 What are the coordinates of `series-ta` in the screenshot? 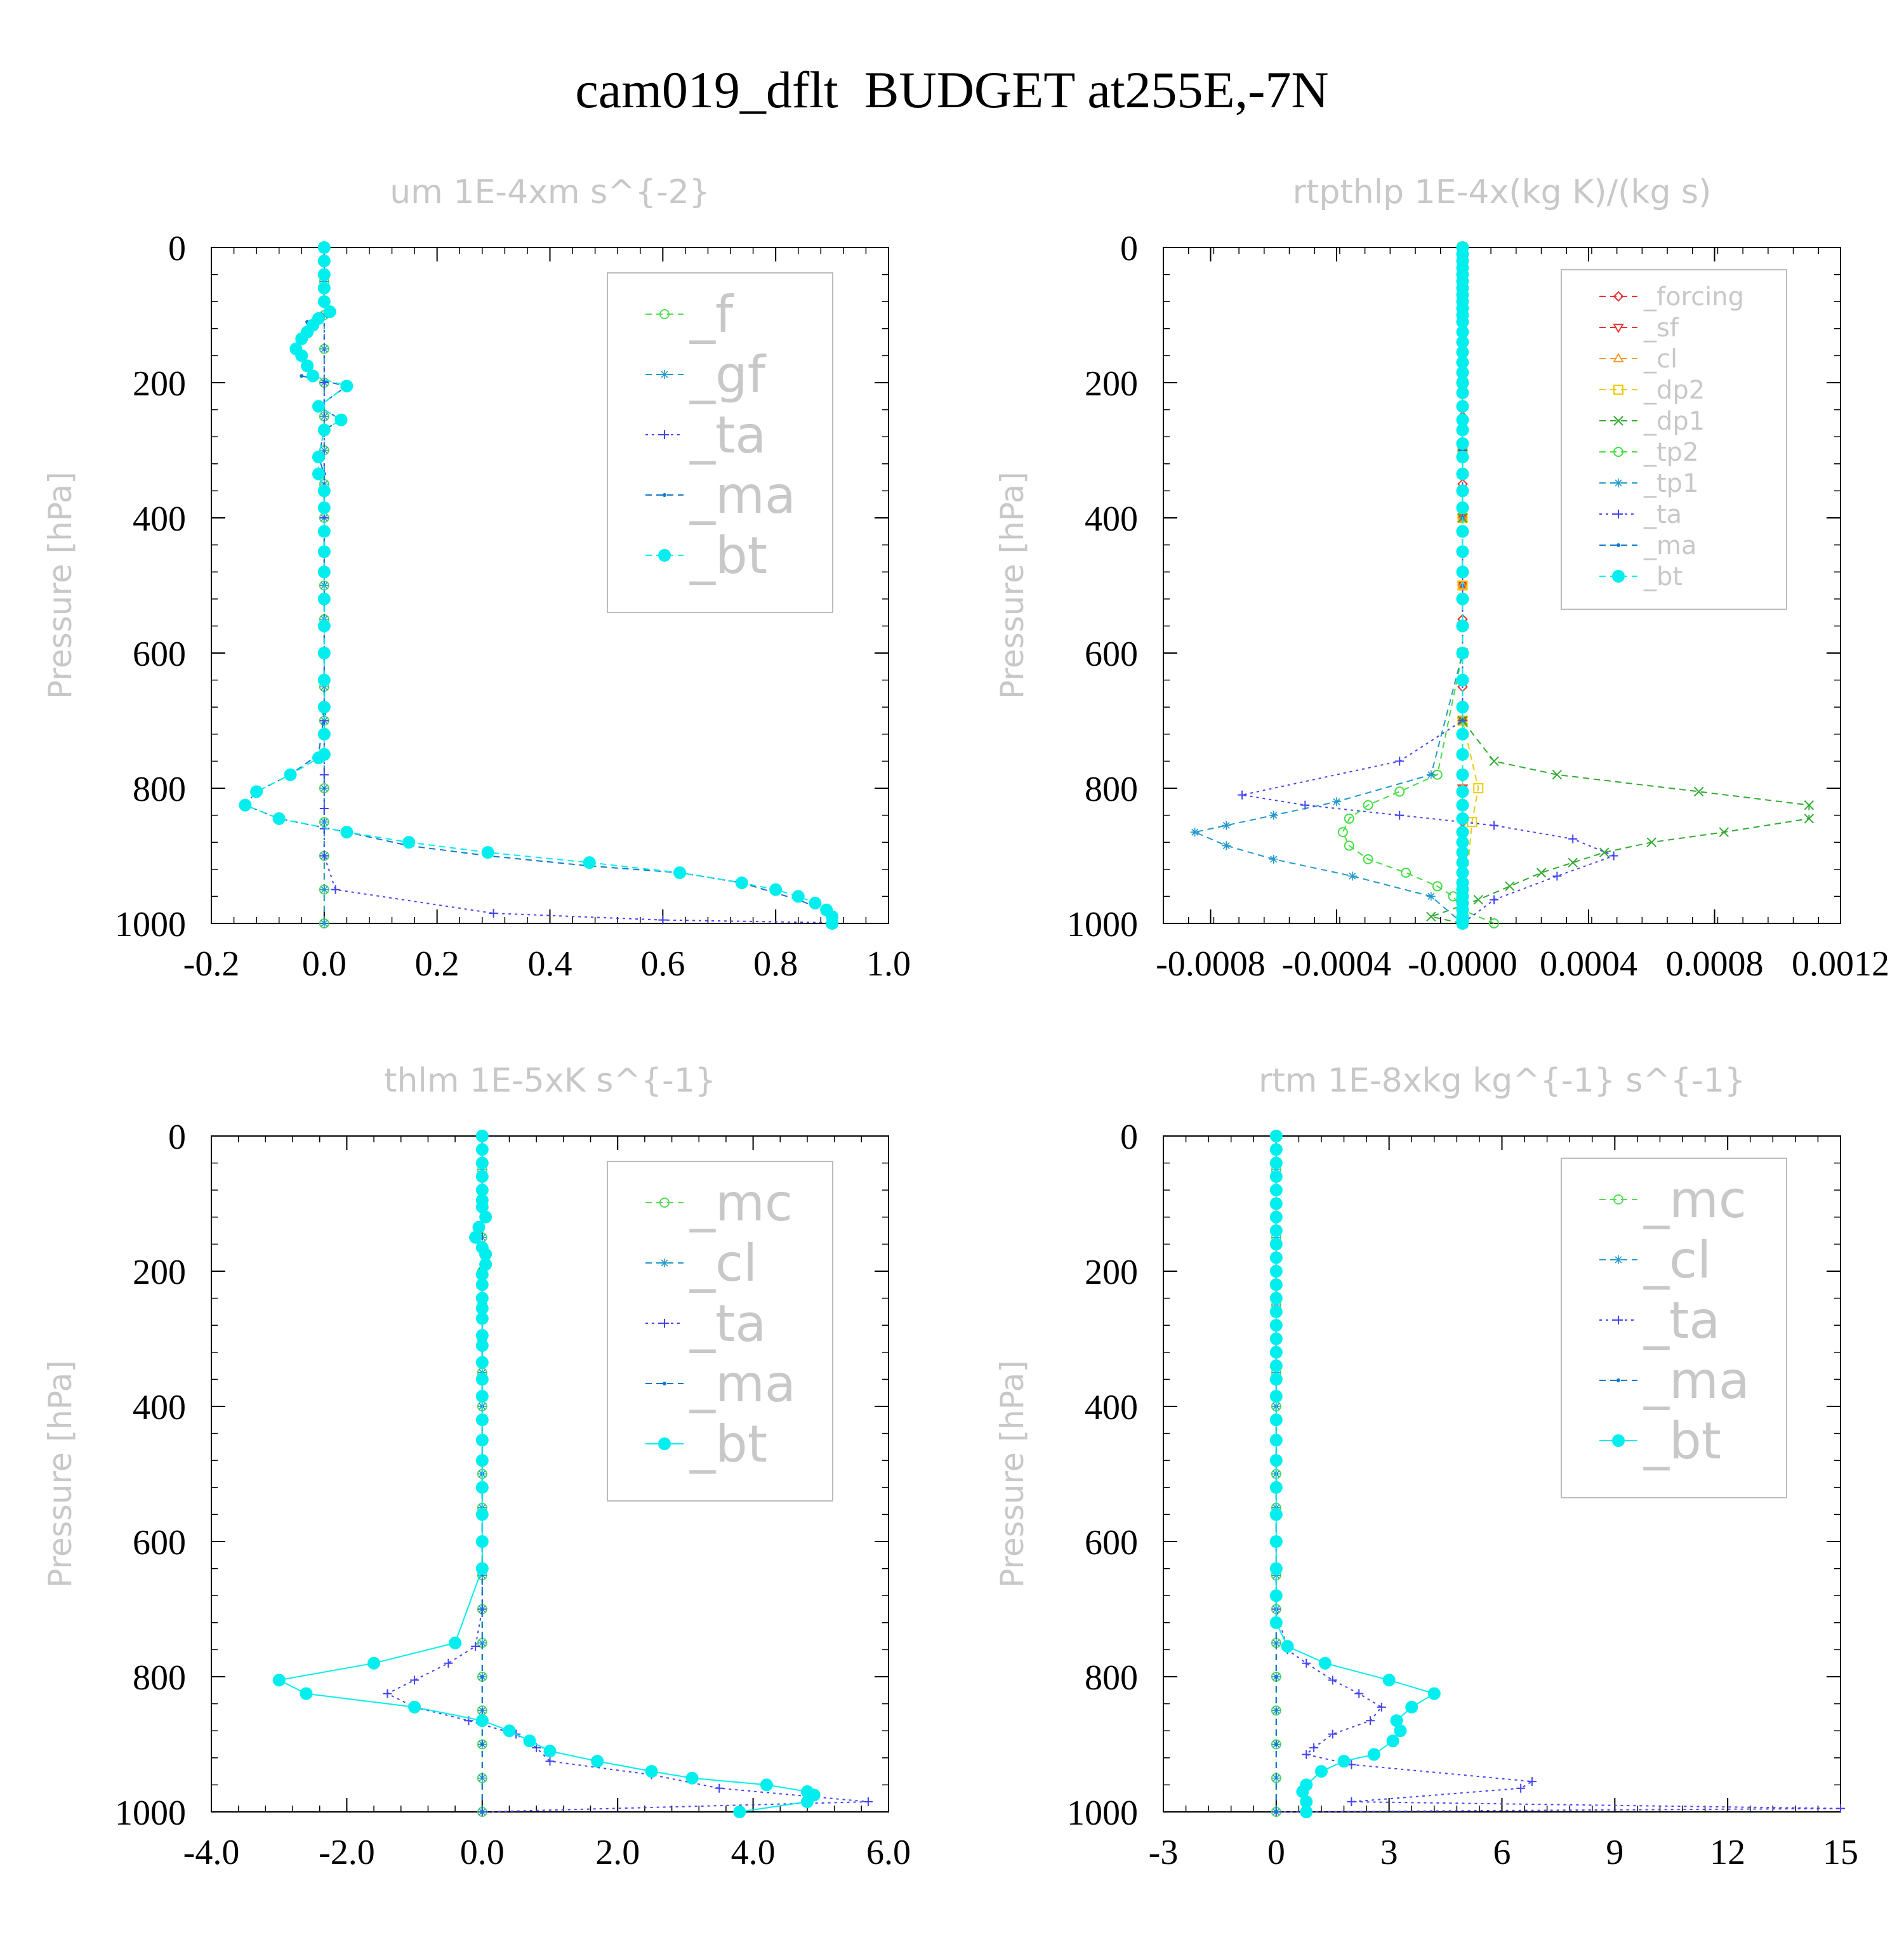 It's located at (1558, 1474).